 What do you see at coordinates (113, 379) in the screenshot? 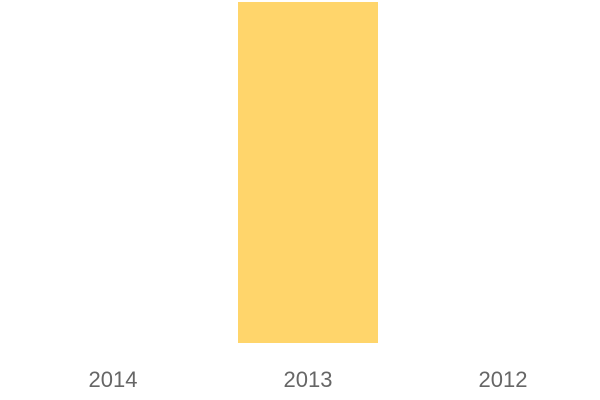
I see `x-tick-label: 2014` at bounding box center [113, 379].